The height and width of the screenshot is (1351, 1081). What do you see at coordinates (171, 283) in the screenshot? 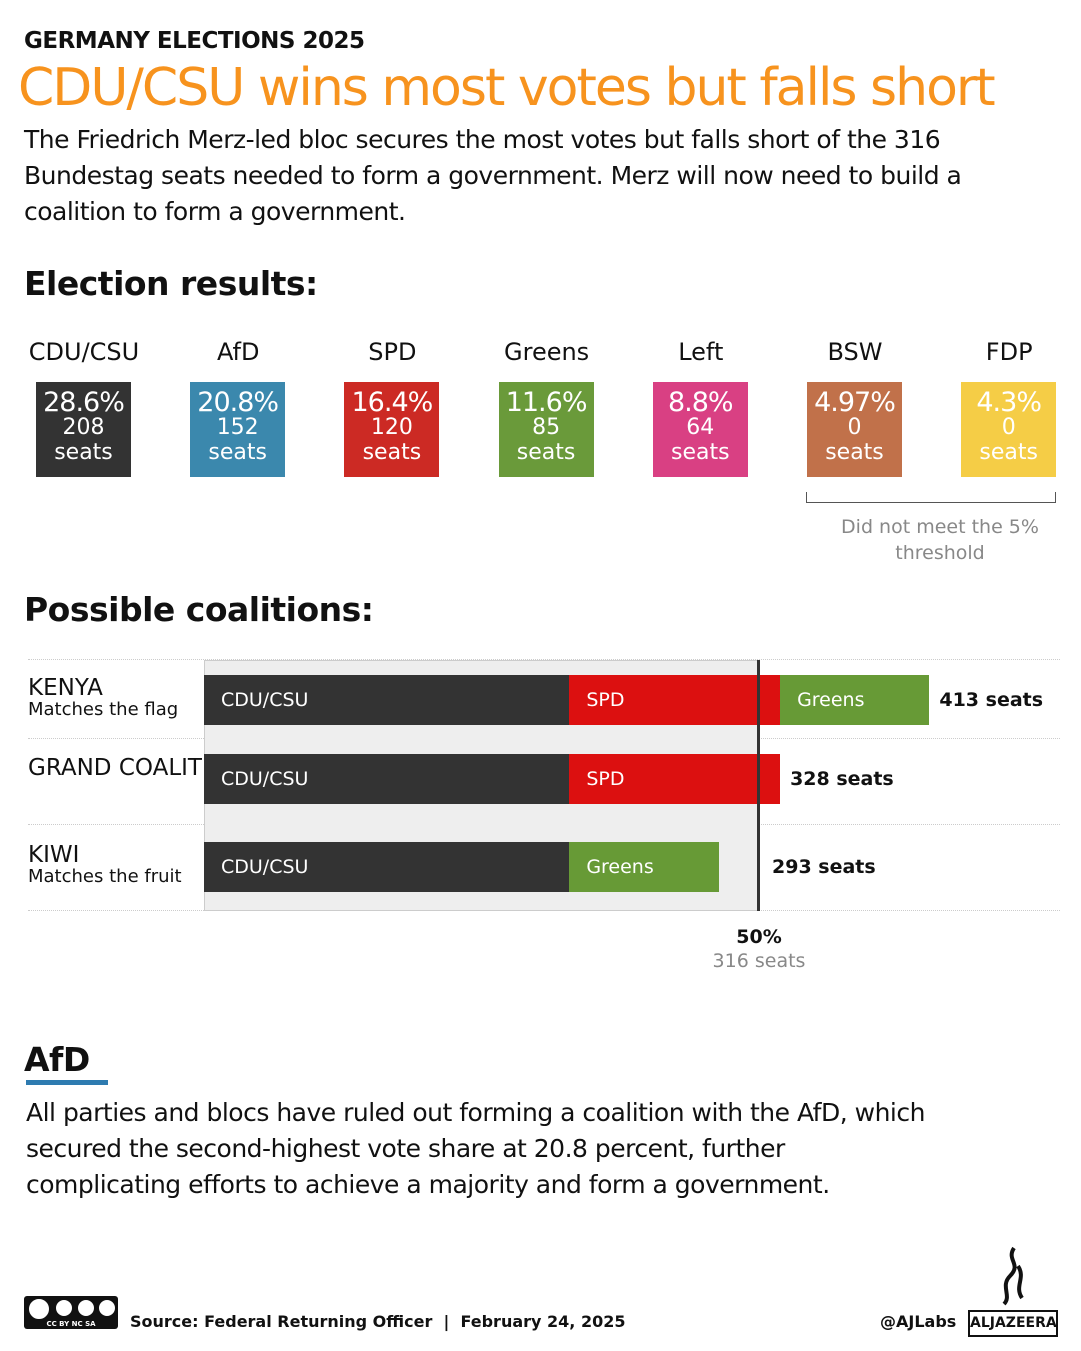
I see `results-heading: Election results:` at bounding box center [171, 283].